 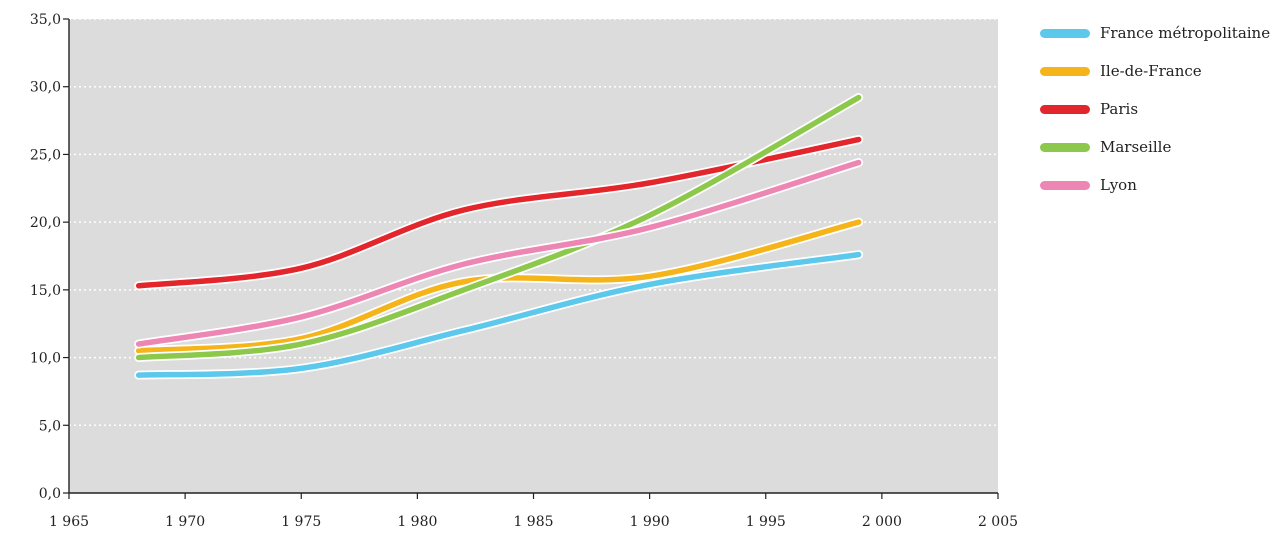 What do you see at coordinates (185, 522) in the screenshot?
I see `x-tick-label: 1 970` at bounding box center [185, 522].